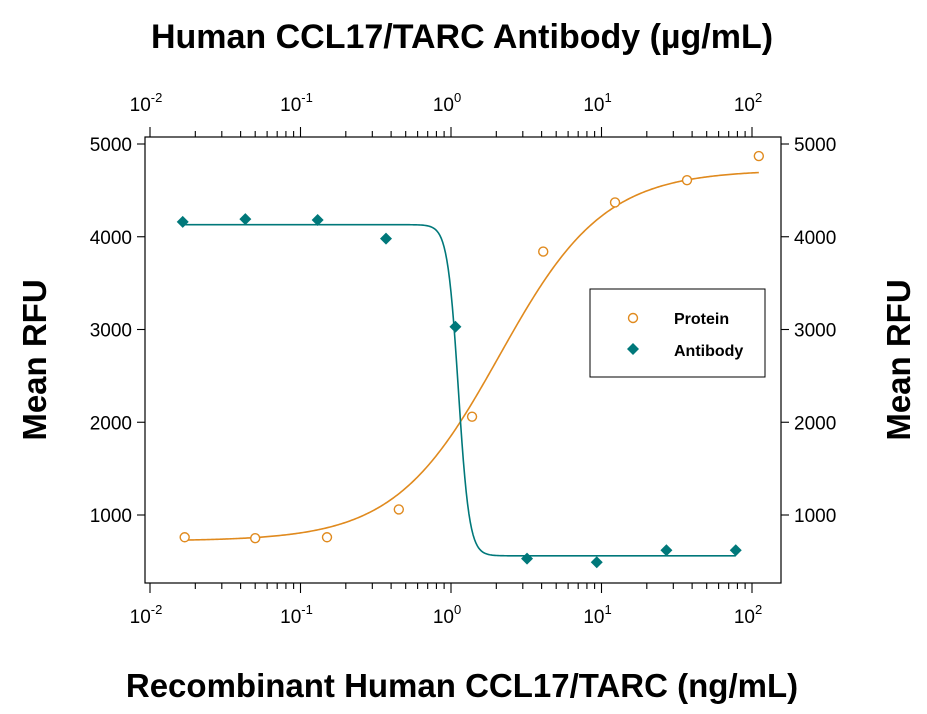 The image size is (927, 714). Describe the element at coordinates (296, 615) in the screenshot. I see `x-tick-label-bottom: 10⁻¹` at that location.